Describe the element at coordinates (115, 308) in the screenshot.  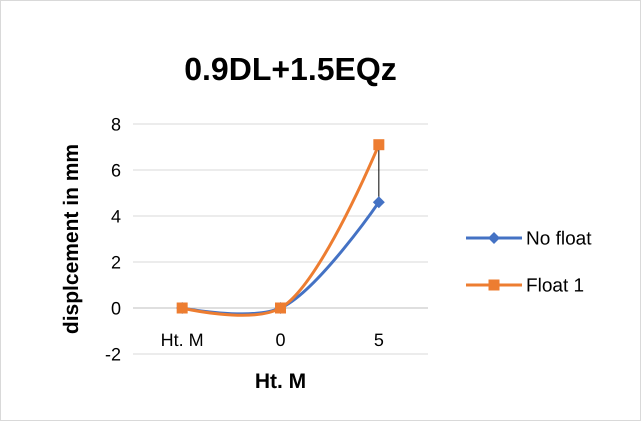
I see `y-tick-label: 0` at that location.